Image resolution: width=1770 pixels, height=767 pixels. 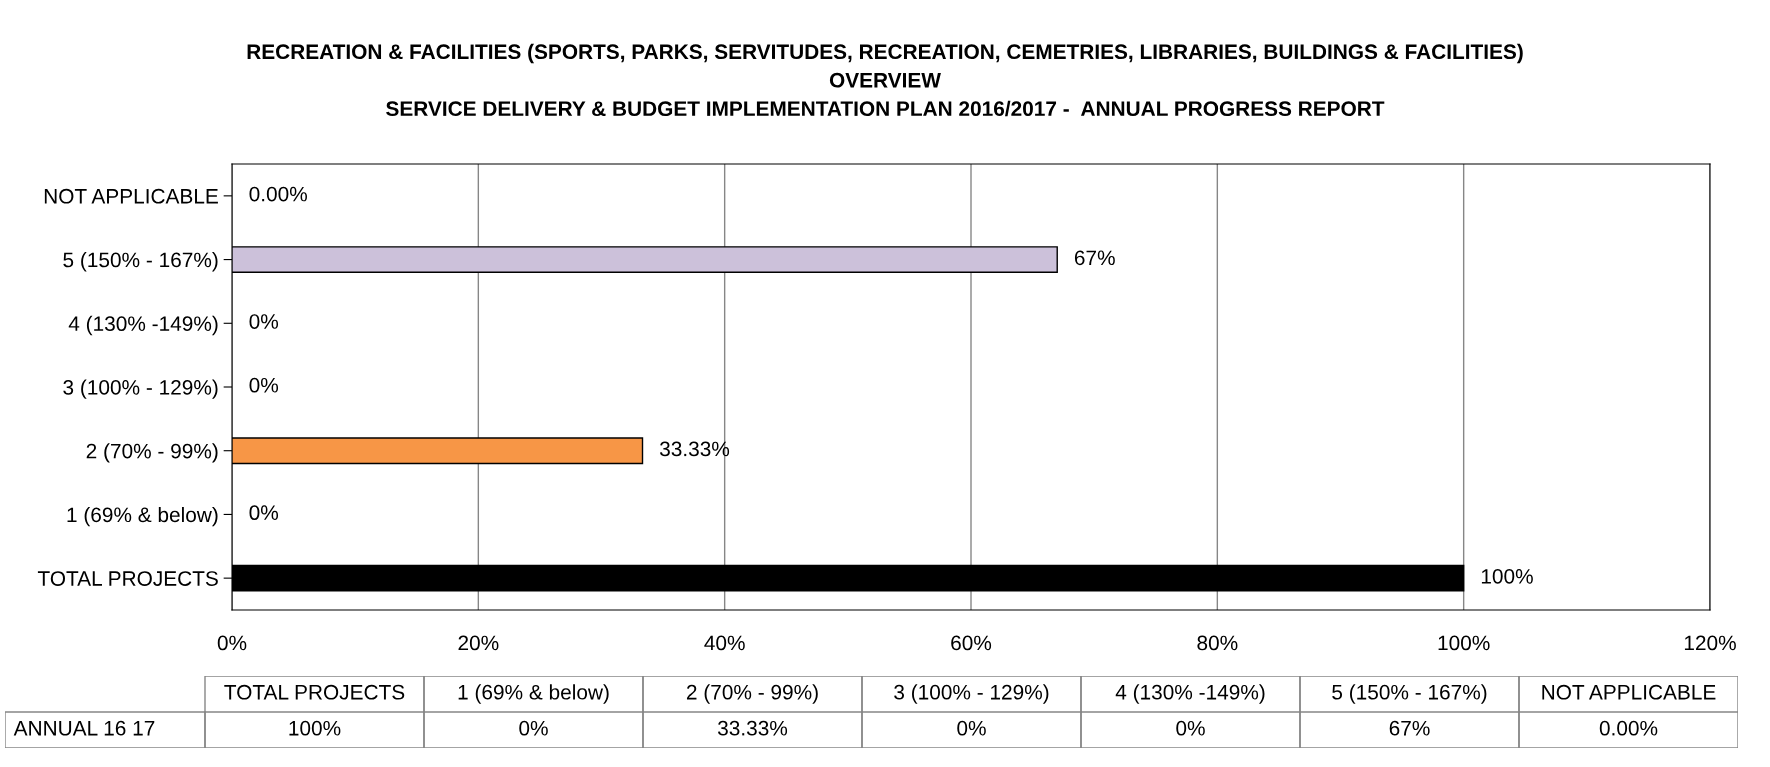 What do you see at coordinates (1409, 728) in the screenshot?
I see `text: 67%` at bounding box center [1409, 728].